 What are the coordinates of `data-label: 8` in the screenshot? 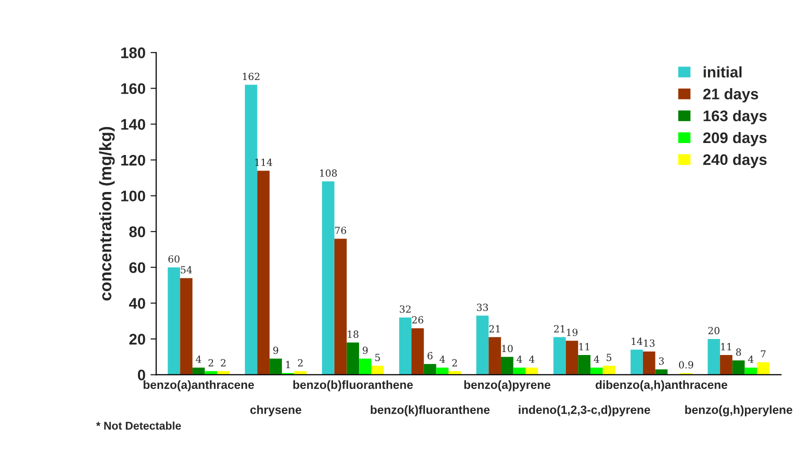 It's located at (738, 352).